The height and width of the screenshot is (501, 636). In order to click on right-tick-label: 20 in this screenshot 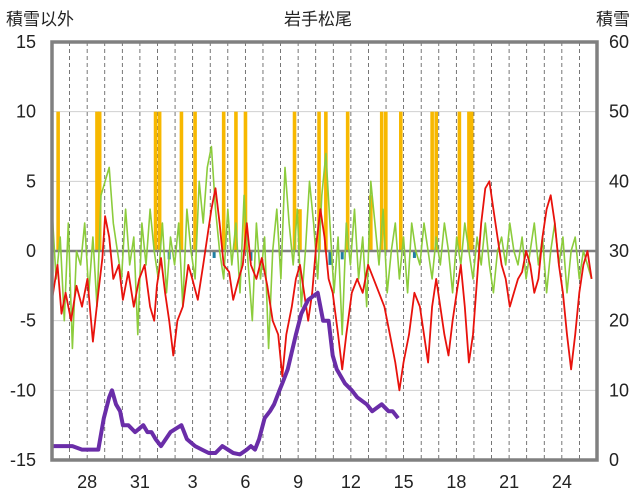, I will do `click(619, 321)`.